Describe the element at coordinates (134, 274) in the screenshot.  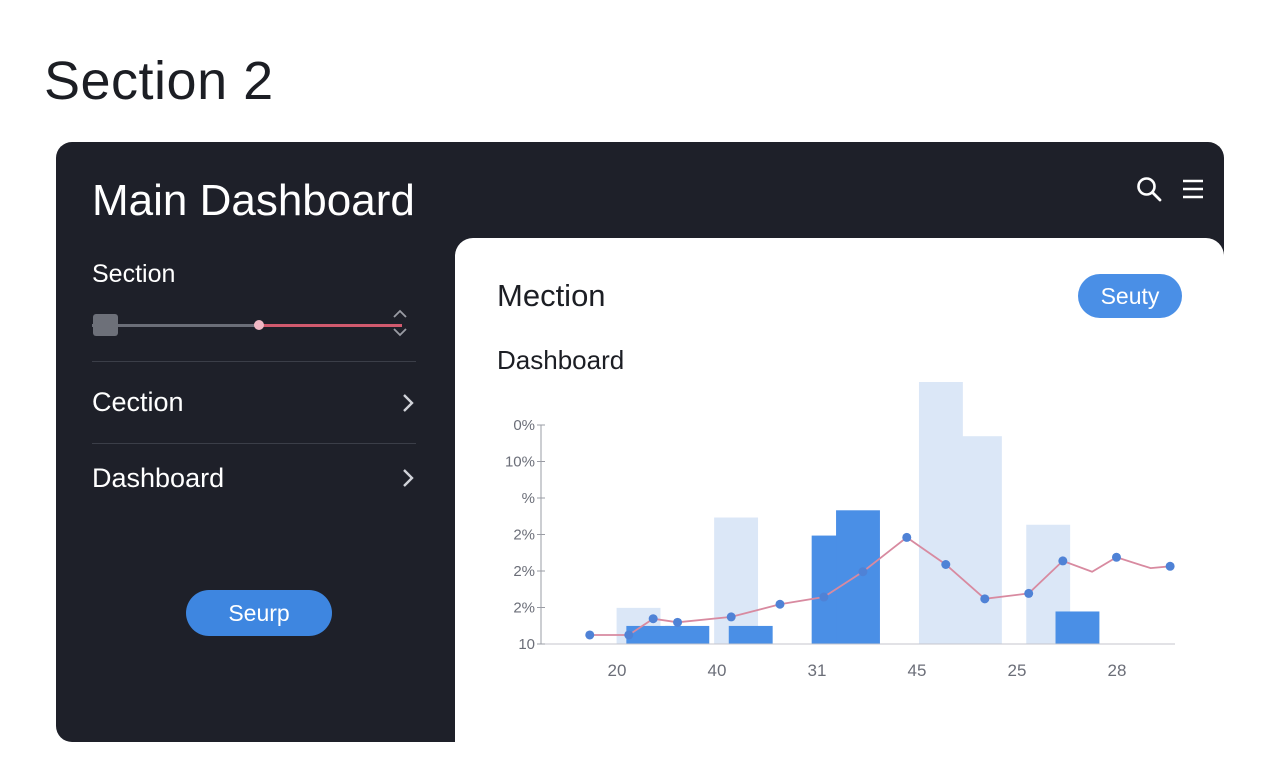
I see `slider-label: Section` at that location.